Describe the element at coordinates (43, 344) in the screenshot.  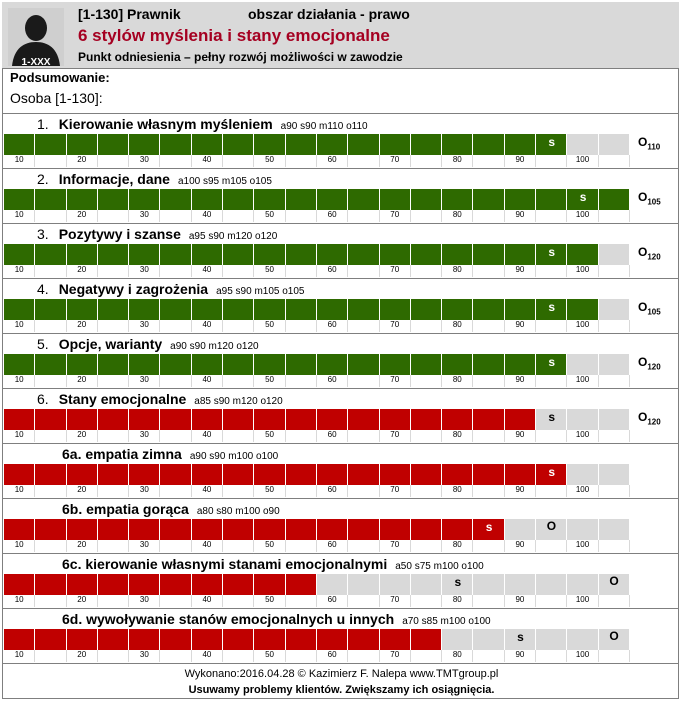
I see `row-number: 5.` at that location.